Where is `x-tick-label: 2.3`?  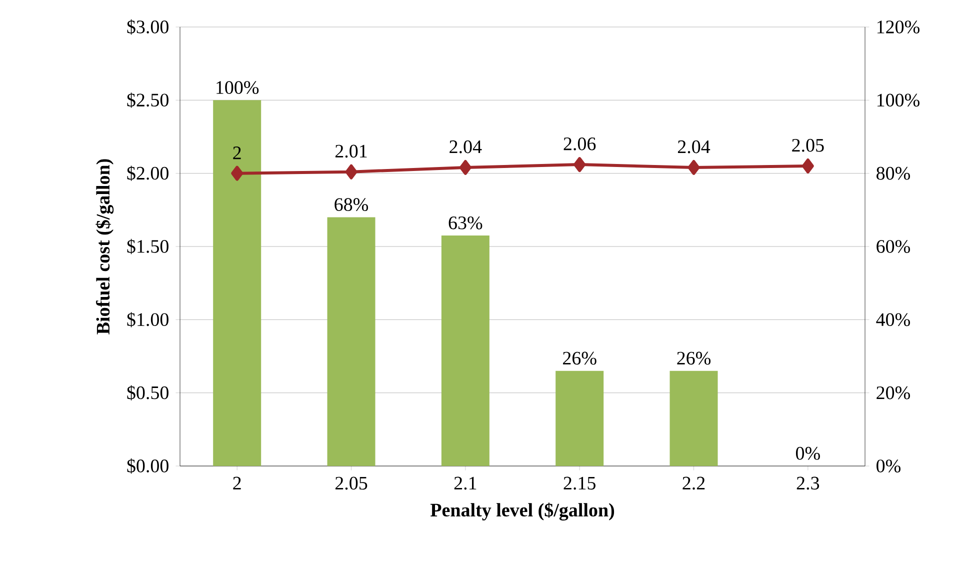 x-tick-label: 2.3 is located at coordinates (808, 483).